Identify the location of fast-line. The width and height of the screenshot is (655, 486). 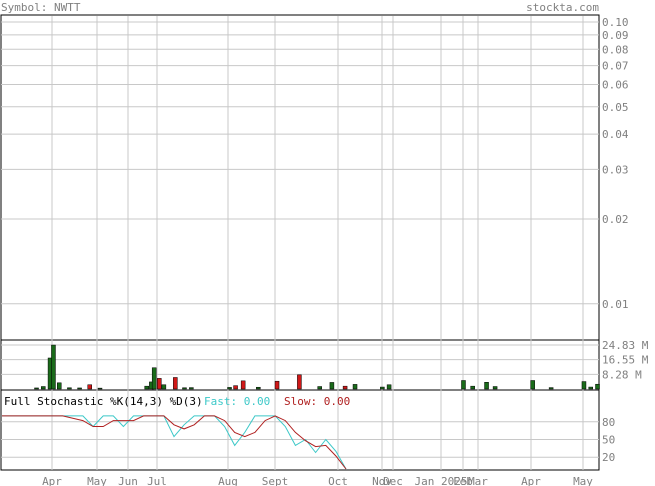
(174, 442).